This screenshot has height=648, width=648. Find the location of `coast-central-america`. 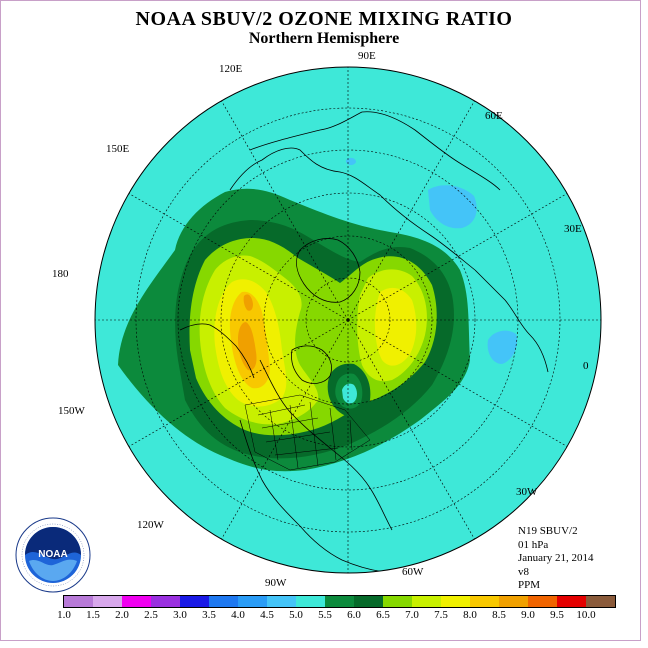

coast-central-america is located at coordinates (342, 549).